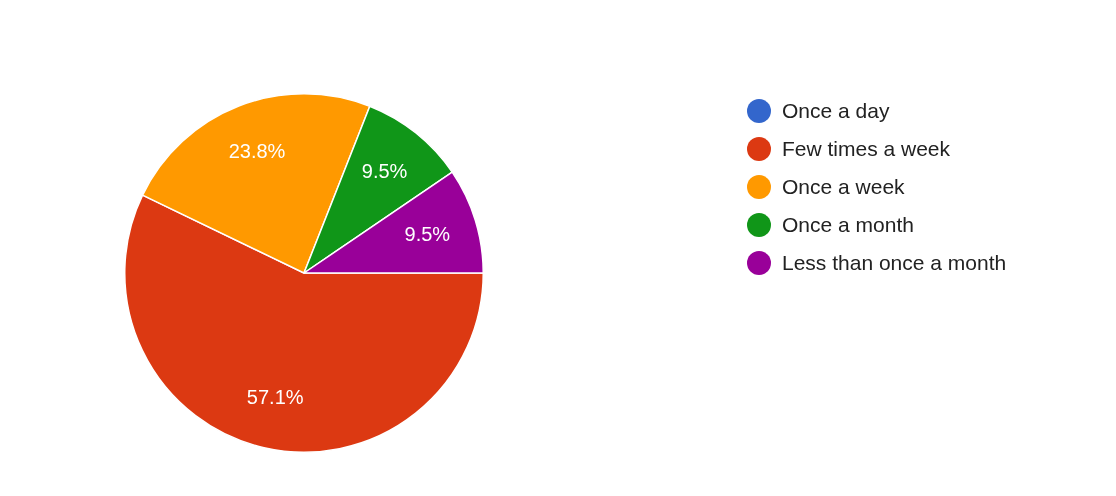  What do you see at coordinates (848, 225) in the screenshot?
I see `legend-label: Once a month` at bounding box center [848, 225].